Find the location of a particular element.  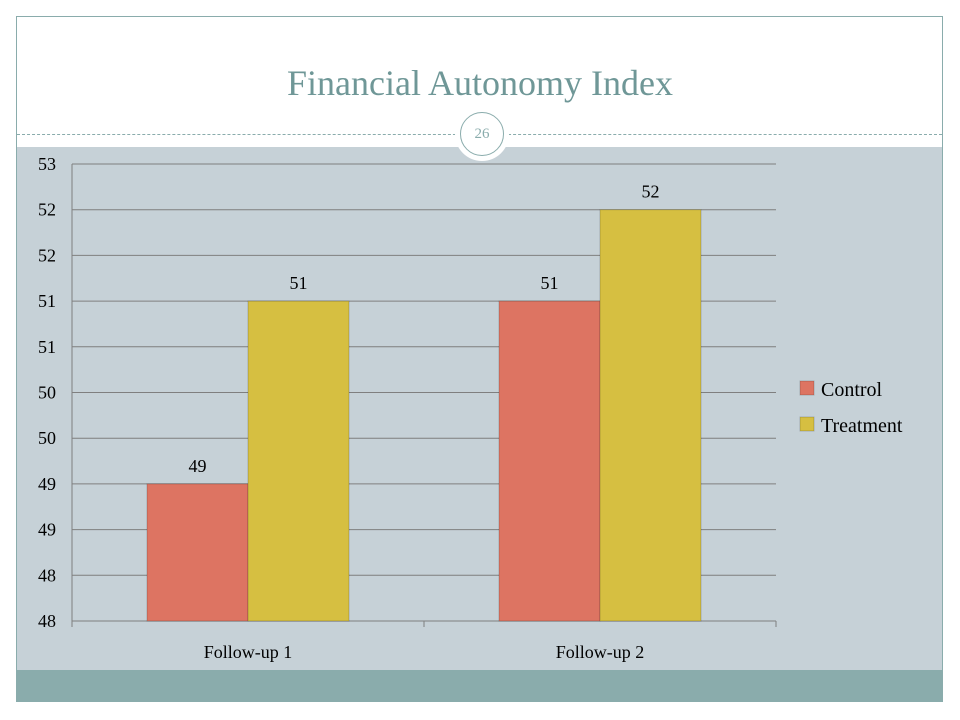

slide-title: Financial Autonomy Index is located at coordinates (480, 83).